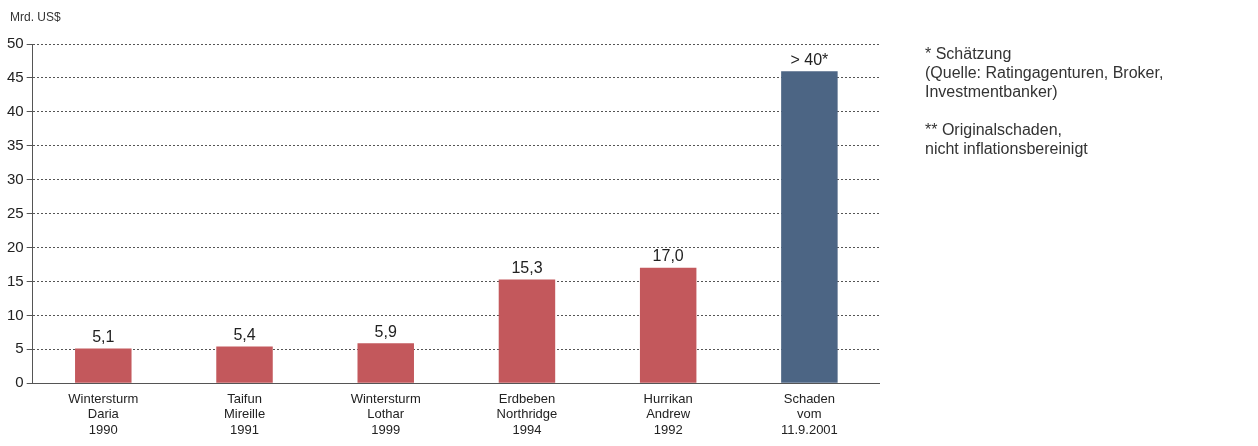  I want to click on y-tick-label: 15, so click(15, 280).